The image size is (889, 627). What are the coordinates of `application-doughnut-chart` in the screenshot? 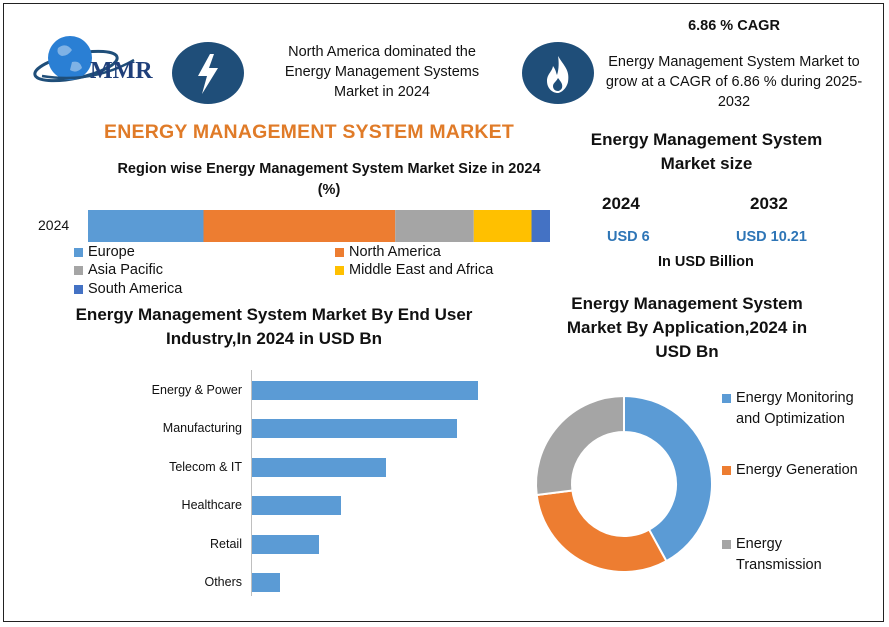 It's located at (624, 483).